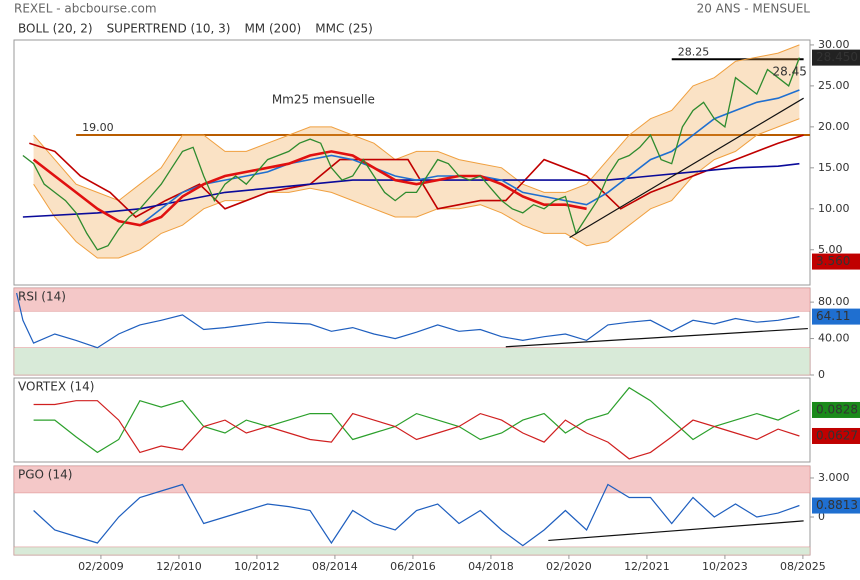  I want to click on x-tick-label: 02/2009, so click(101, 566).